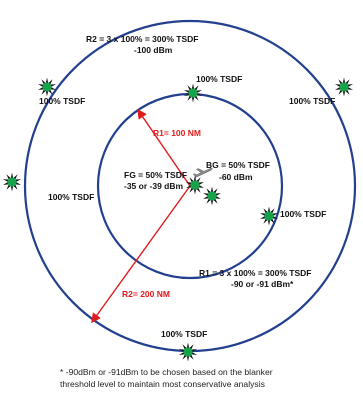 This screenshot has height=398, width=363. What do you see at coordinates (164, 147) in the screenshot?
I see `r1-radius-line` at bounding box center [164, 147].